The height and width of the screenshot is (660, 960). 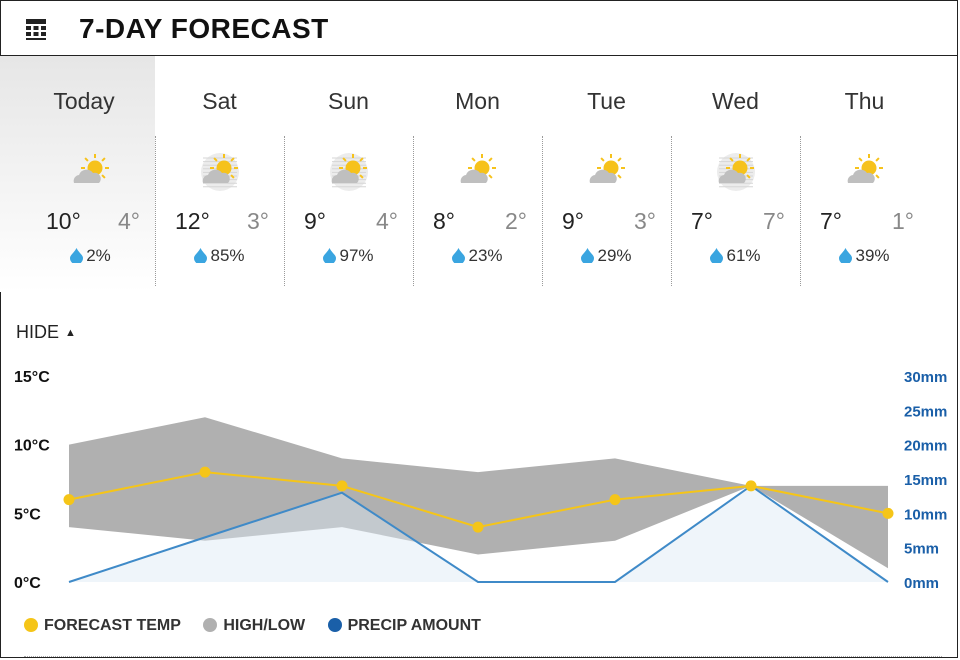 What do you see at coordinates (925, 480) in the screenshot?
I see `y-right-tick-label: 15mm` at bounding box center [925, 480].